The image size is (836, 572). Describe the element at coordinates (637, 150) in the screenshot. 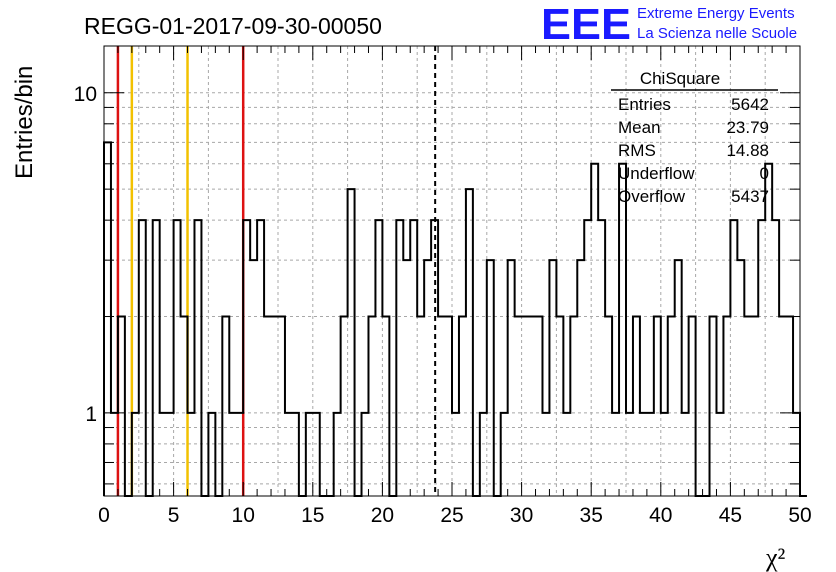

I see `stats-label-rms: RMS` at that location.